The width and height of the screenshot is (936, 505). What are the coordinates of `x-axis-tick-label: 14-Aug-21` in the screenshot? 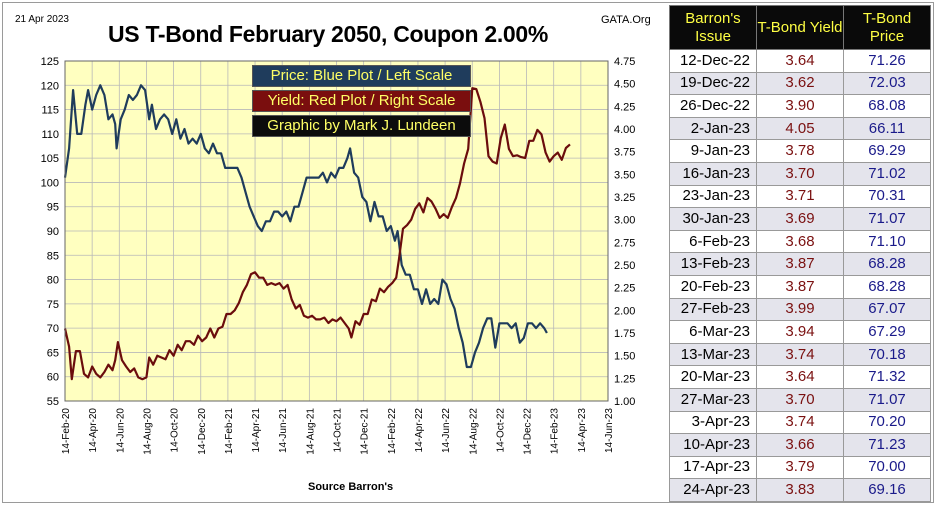 It's located at (310, 431).